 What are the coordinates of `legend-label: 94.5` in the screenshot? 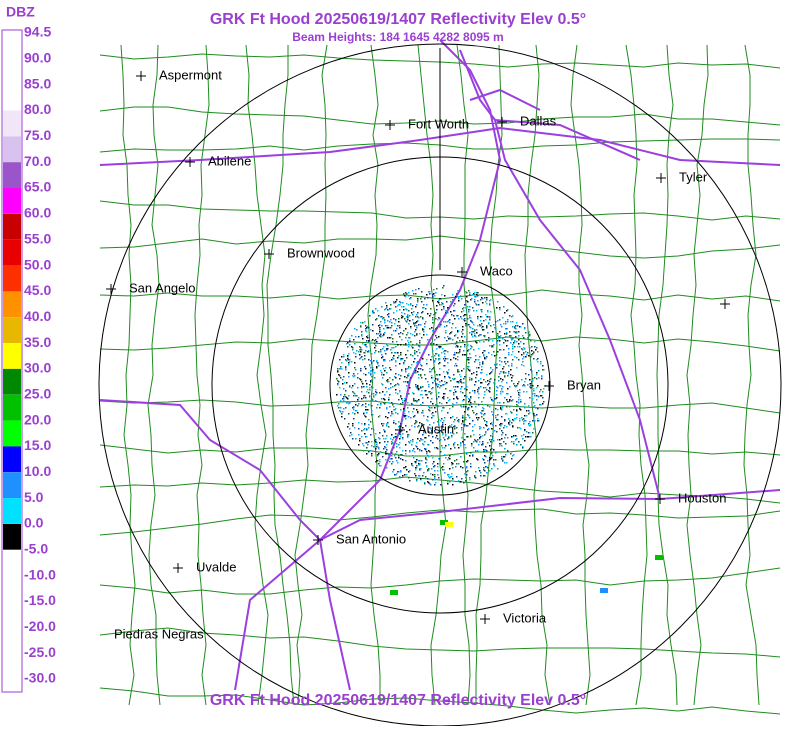 It's located at (37, 32).